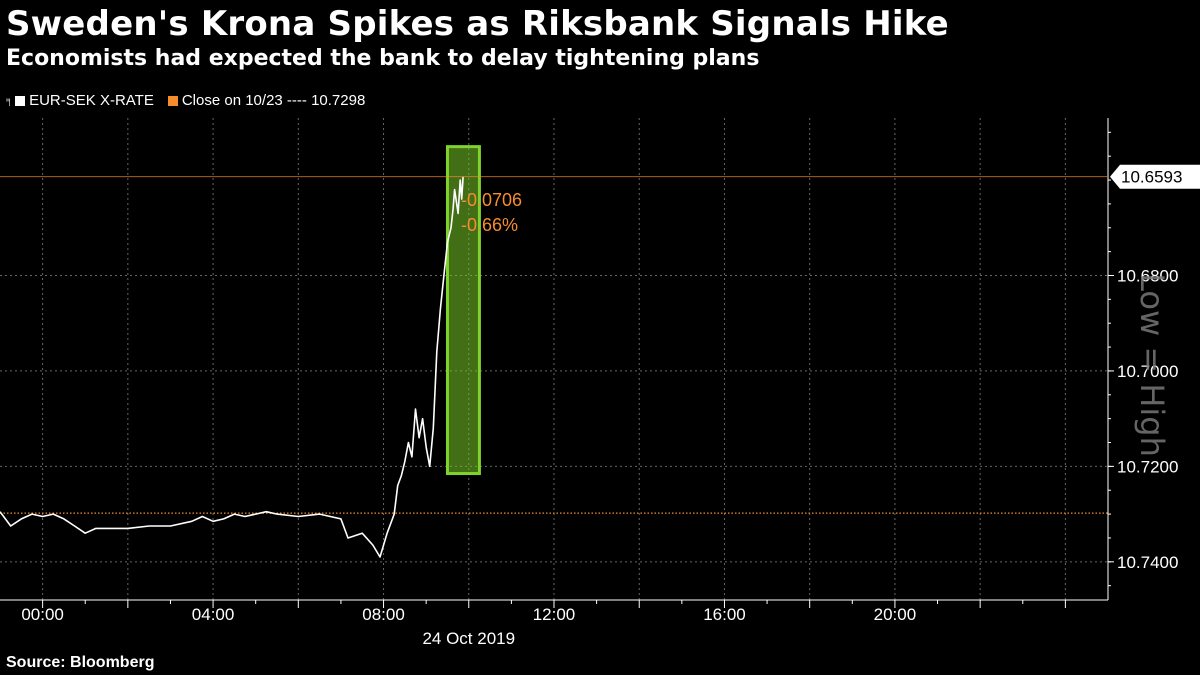 The width and height of the screenshot is (1200, 675). Describe the element at coordinates (1147, 466) in the screenshot. I see `y-tick-label: 10.7200` at that location.